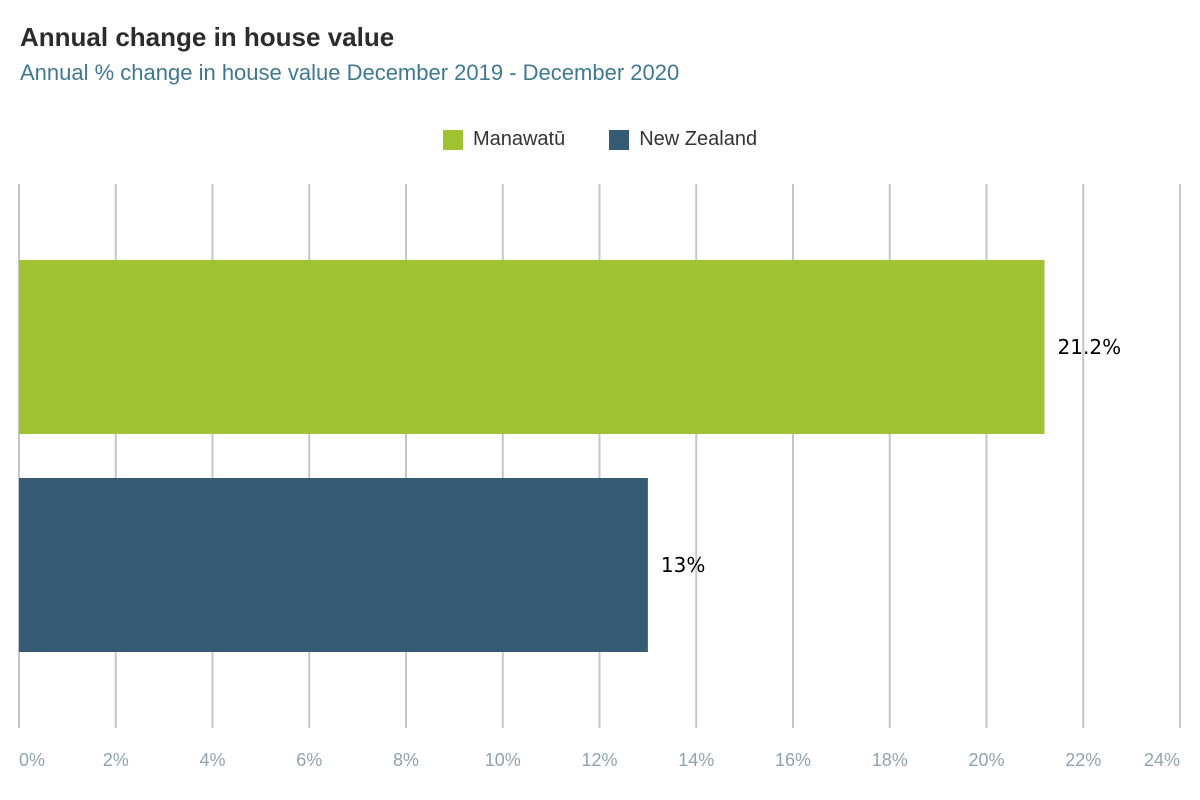  What do you see at coordinates (212, 760) in the screenshot?
I see `x-tick-label-2: 4%` at bounding box center [212, 760].